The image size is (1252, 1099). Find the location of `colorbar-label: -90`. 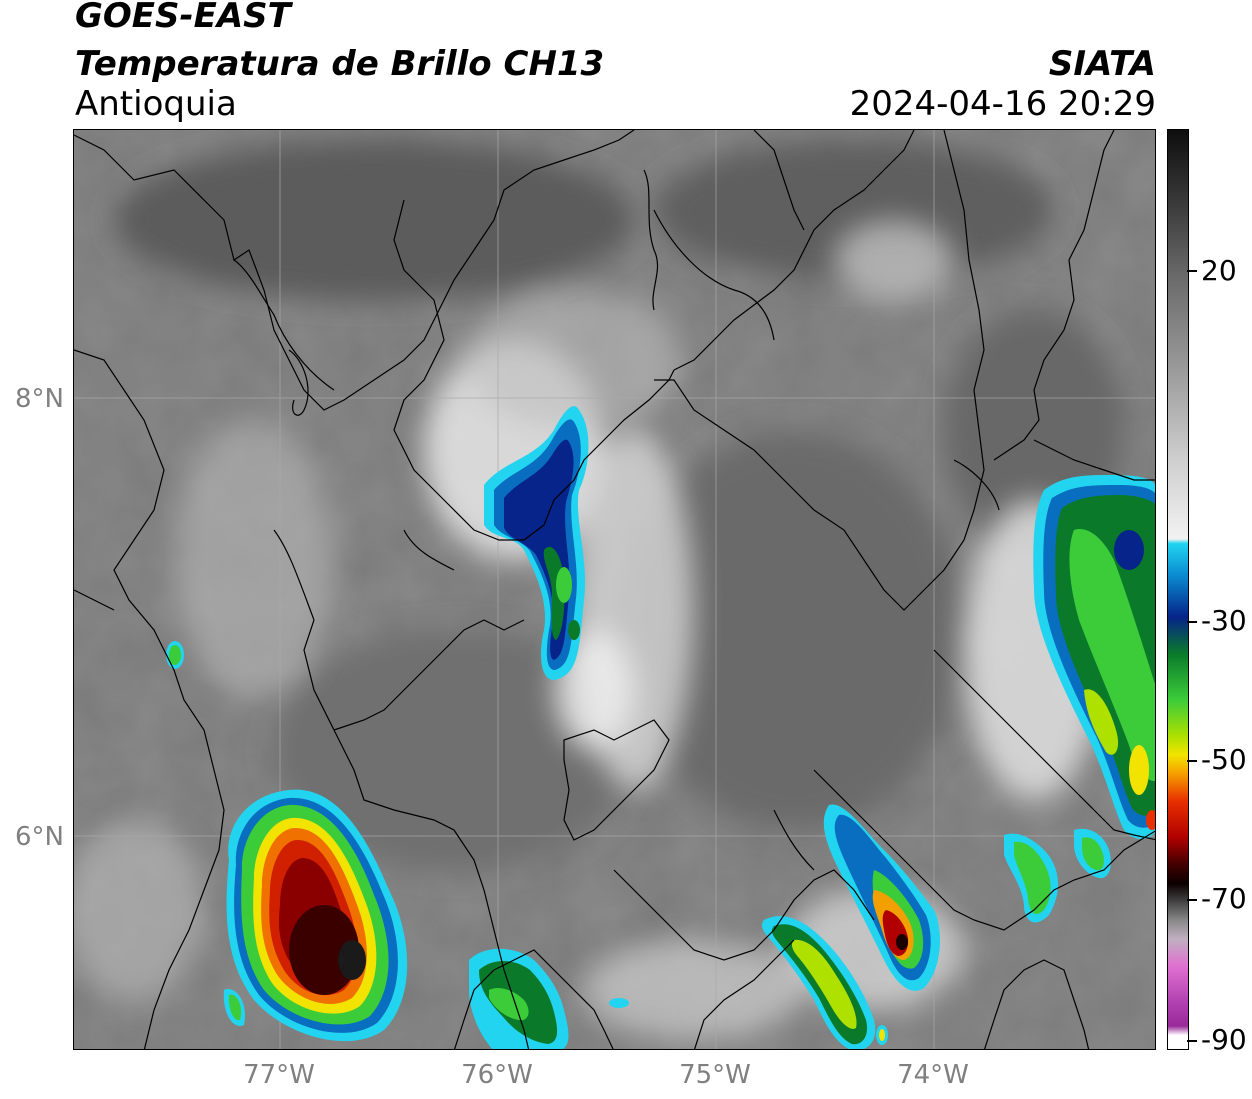

colorbar-label: -90 is located at coordinates (1224, 1039).